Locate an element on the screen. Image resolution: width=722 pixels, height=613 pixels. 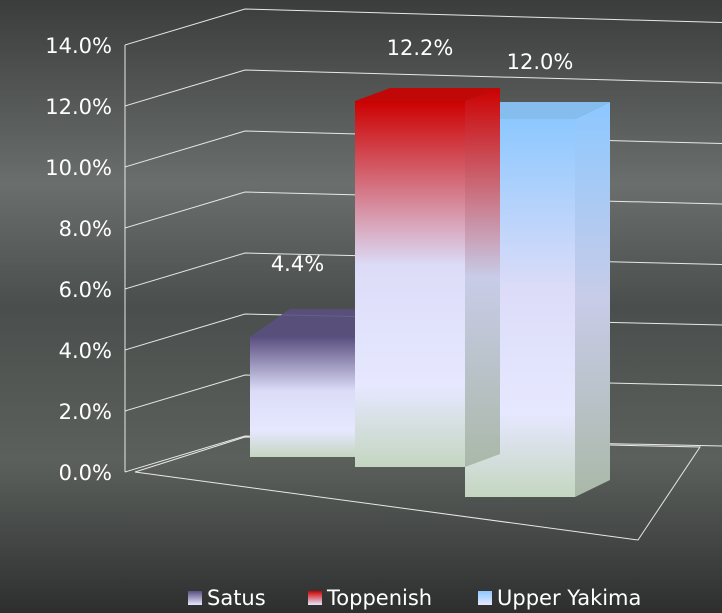
y-tick-label: 10.0% is located at coordinates (78, 168).